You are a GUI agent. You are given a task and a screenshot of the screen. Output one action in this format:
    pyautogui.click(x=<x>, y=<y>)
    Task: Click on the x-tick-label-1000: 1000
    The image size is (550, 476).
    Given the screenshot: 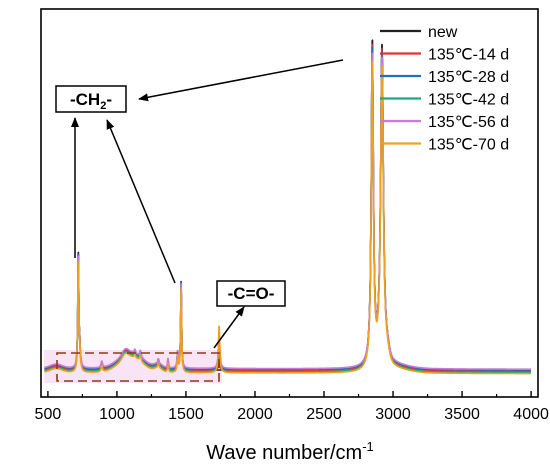 What is the action you would take?
    pyautogui.click(x=117, y=414)
    